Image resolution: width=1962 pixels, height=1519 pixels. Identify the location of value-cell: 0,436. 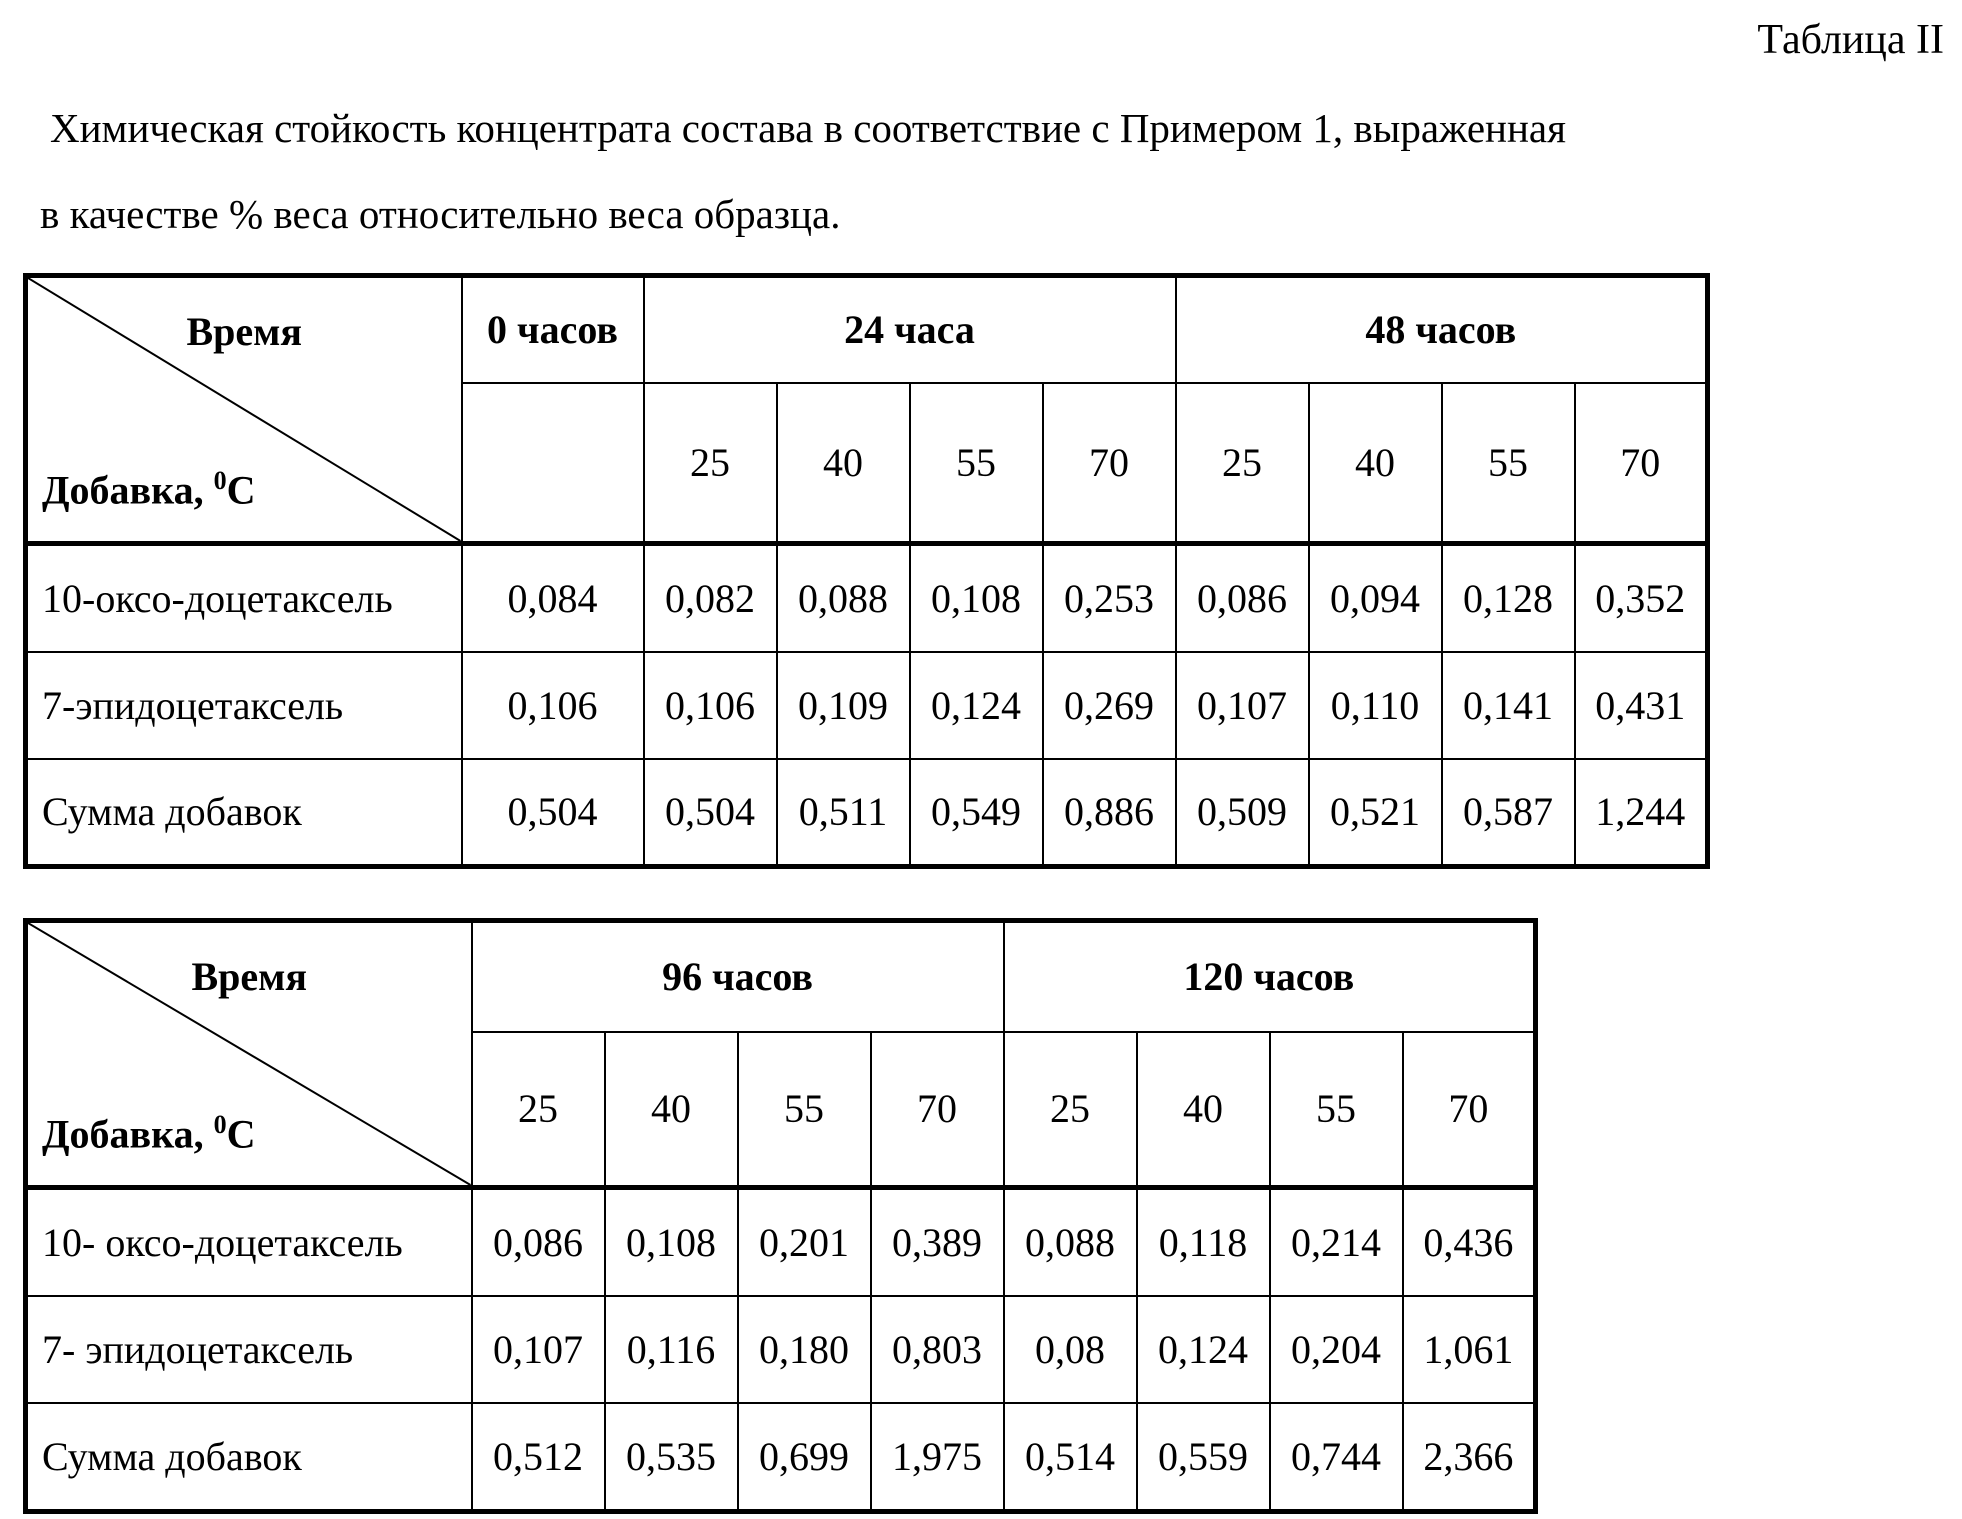
(1469, 1242).